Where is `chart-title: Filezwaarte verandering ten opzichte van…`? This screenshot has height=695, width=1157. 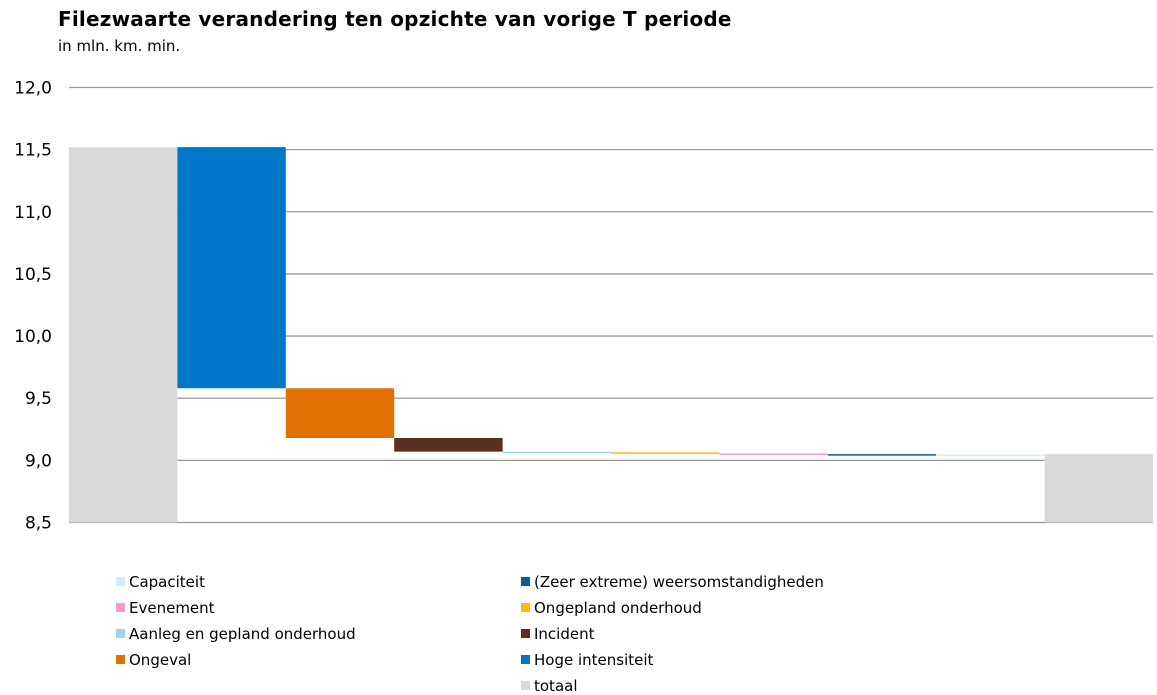
chart-title: Filezwaarte verandering ten opzichte van… is located at coordinates (395, 19).